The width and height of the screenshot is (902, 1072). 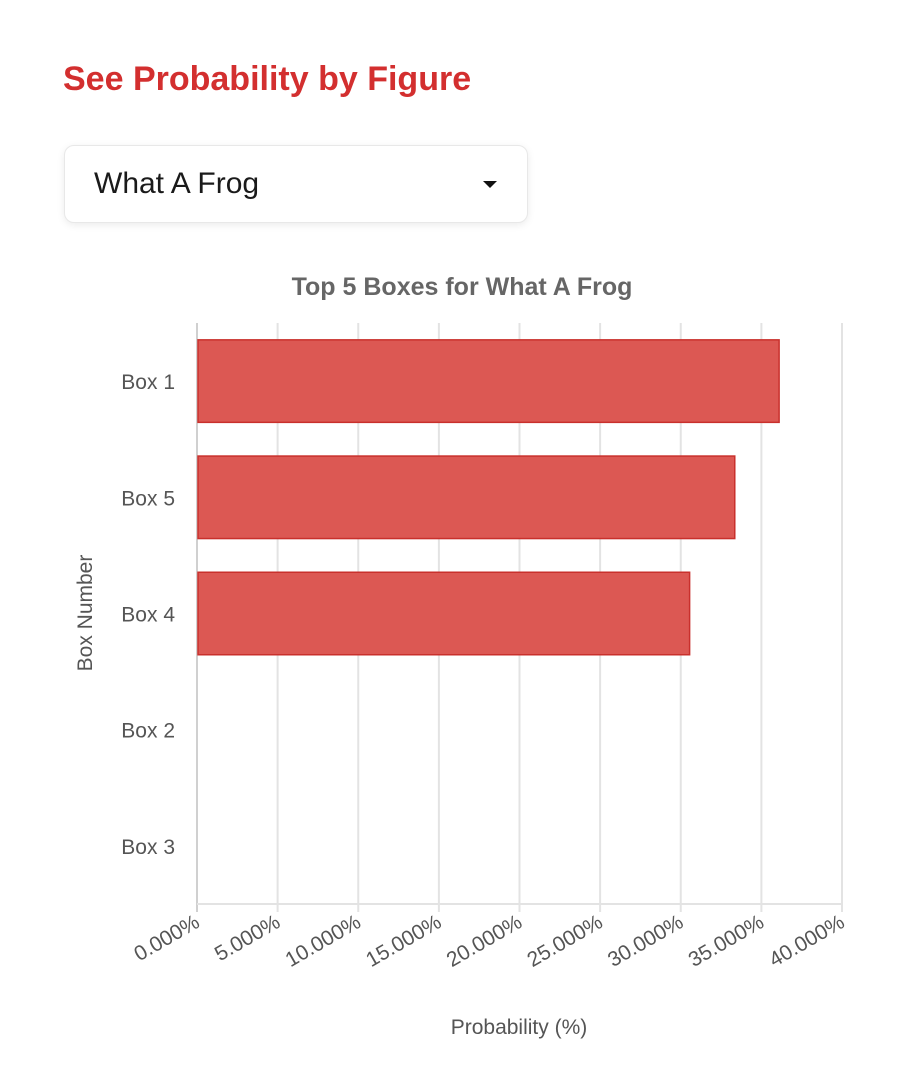 I want to click on y-axis-label: Box Number, so click(x=85, y=613).